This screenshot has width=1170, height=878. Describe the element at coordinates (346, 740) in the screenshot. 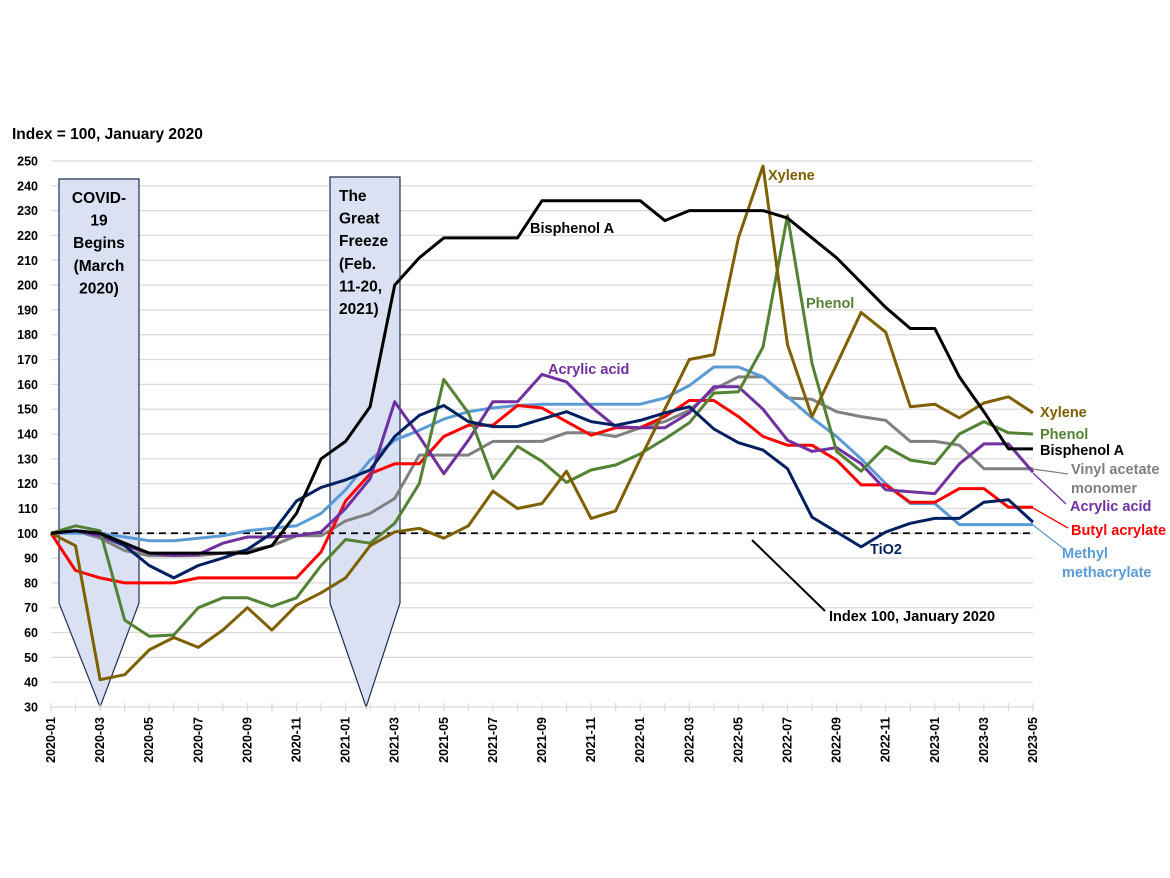

I see `x-tick-label: 2021-01` at that location.